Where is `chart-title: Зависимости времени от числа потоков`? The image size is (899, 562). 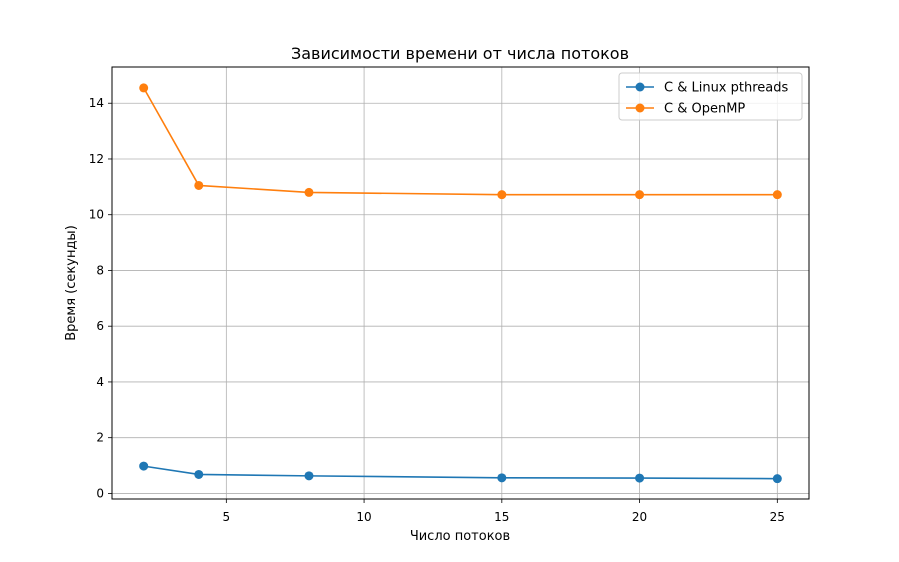
chart-title: Зависимости времени от числа потоков is located at coordinates (460, 53).